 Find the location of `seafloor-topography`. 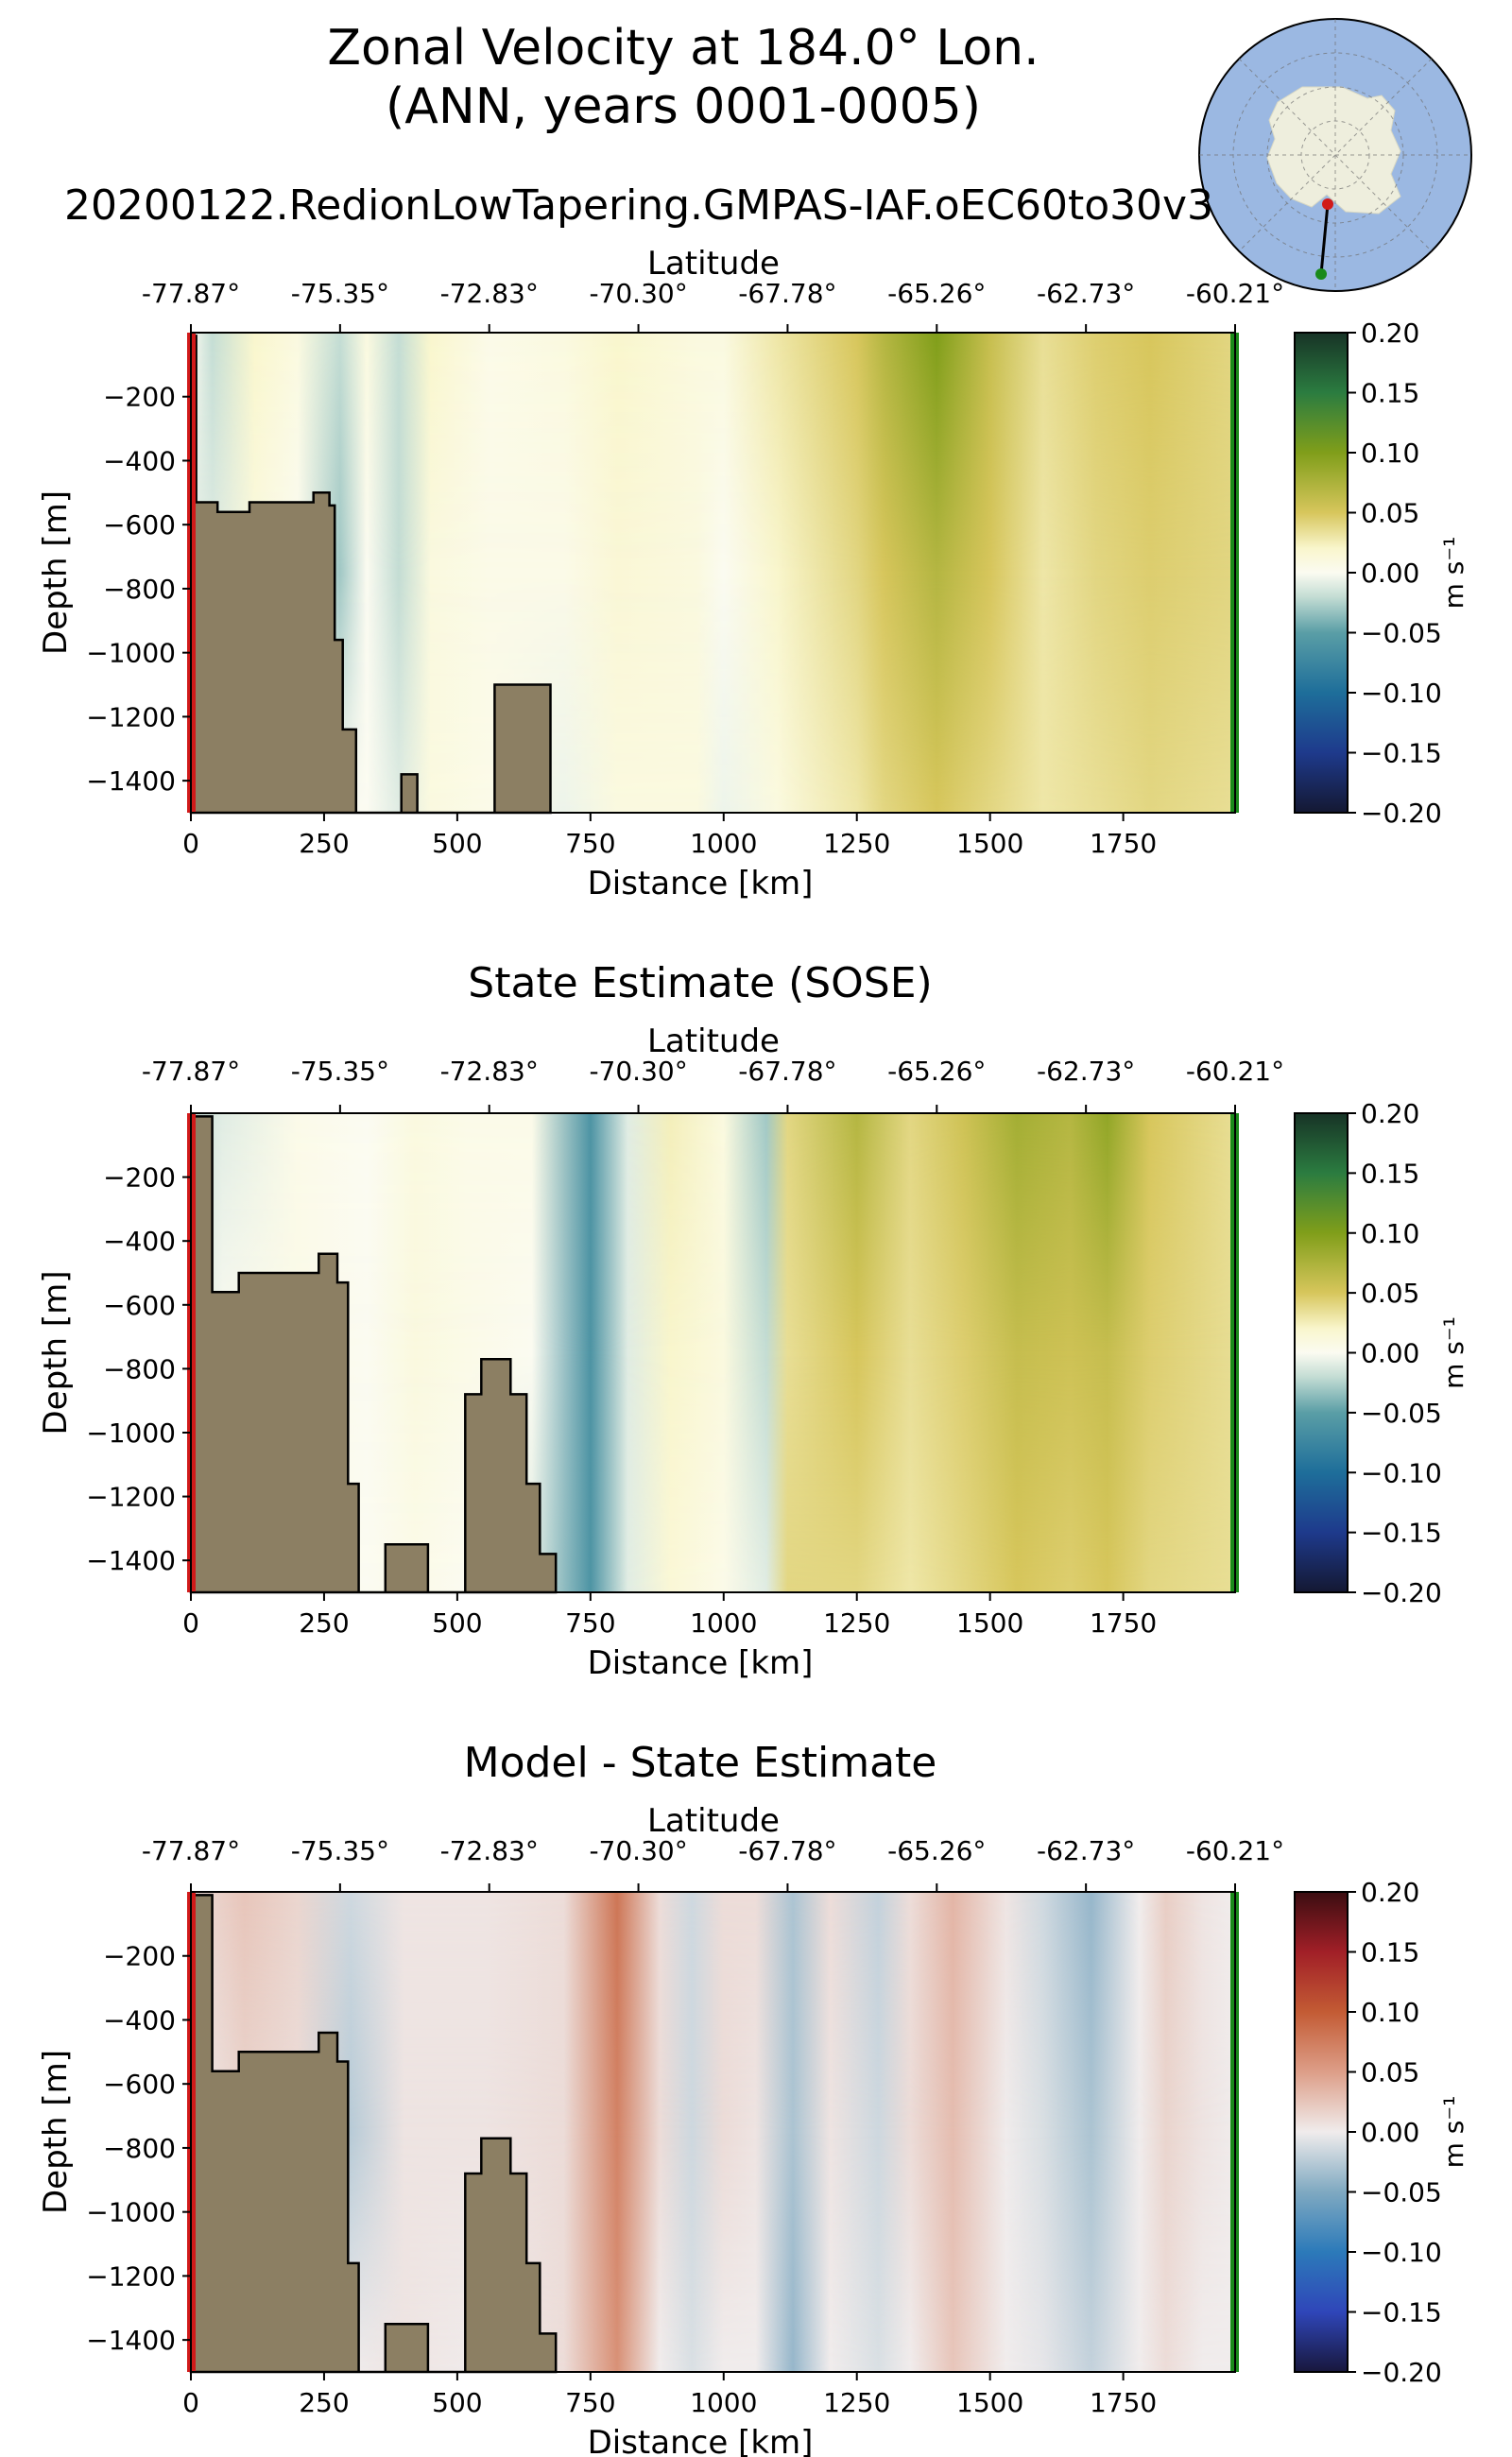

seafloor-topography is located at coordinates (373, 2134).